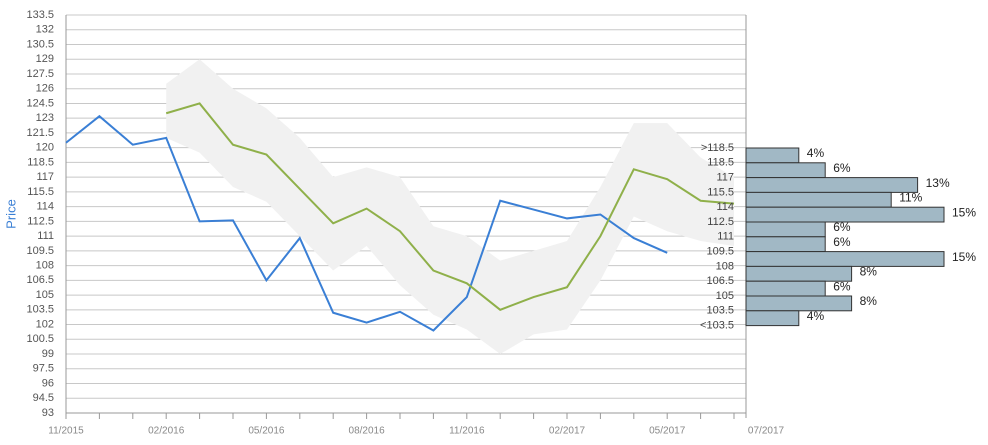 Image resolution: width=988 pixels, height=445 pixels. I want to click on bin-label: 115.5, so click(720, 192).